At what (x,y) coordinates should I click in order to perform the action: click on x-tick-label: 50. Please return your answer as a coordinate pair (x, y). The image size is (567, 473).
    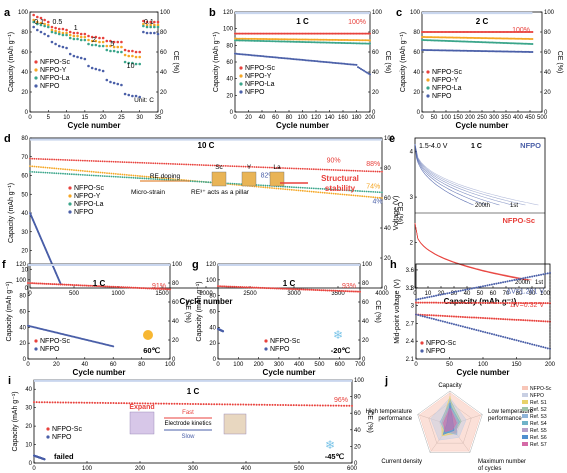
    Looking at the image, I should click on (434, 118).